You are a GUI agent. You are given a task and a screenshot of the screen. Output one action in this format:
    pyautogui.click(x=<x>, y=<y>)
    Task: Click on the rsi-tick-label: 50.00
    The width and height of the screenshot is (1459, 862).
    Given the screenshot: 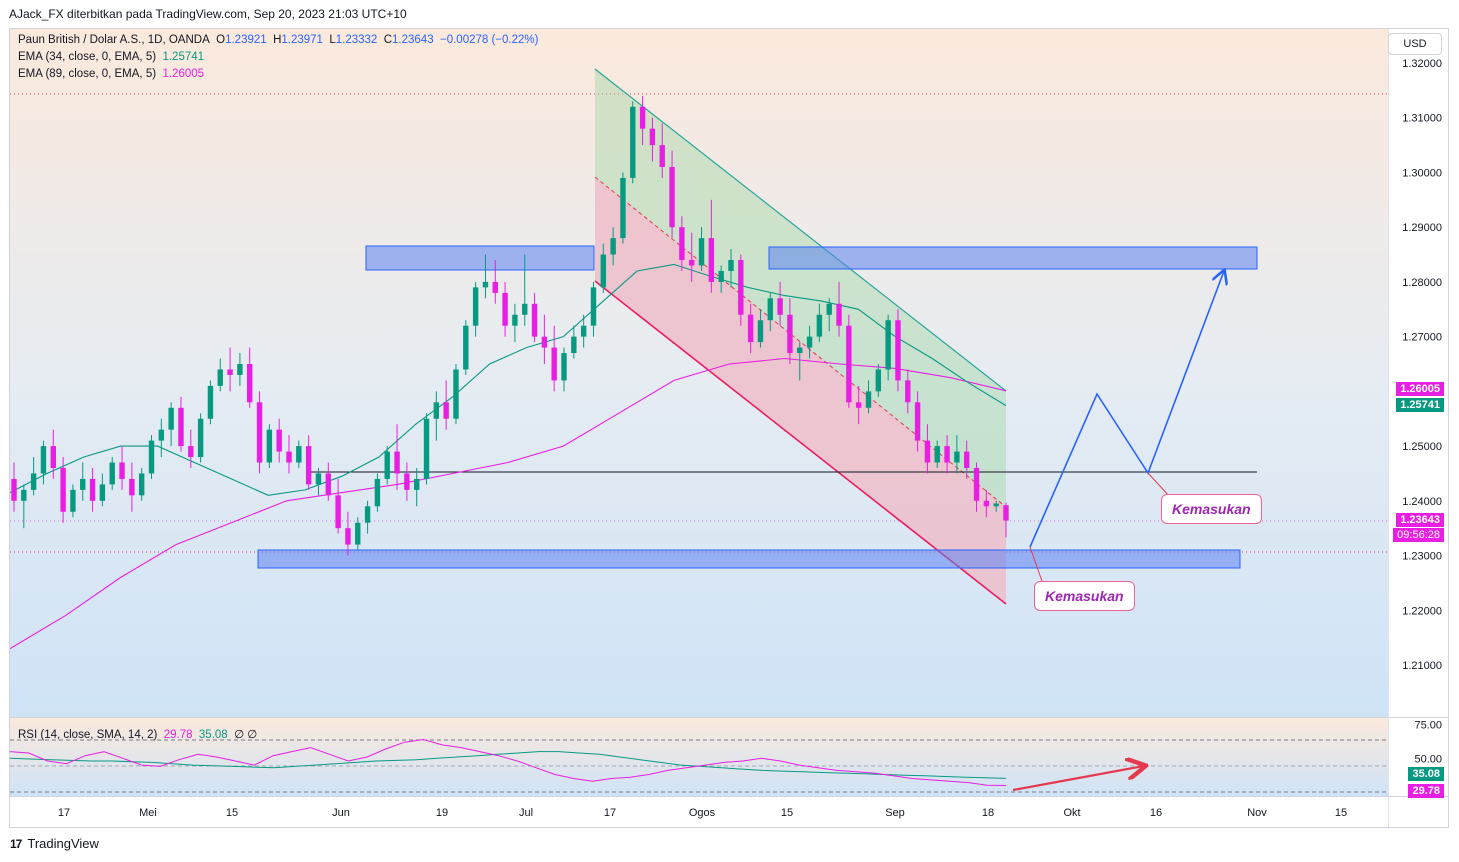 What is the action you would take?
    pyautogui.click(x=1428, y=759)
    